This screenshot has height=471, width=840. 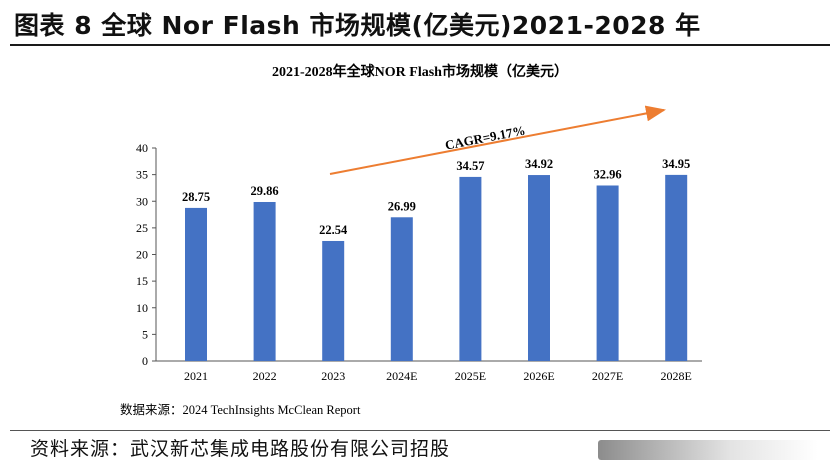 What do you see at coordinates (470, 268) in the screenshot?
I see `bar-2025E` at bounding box center [470, 268].